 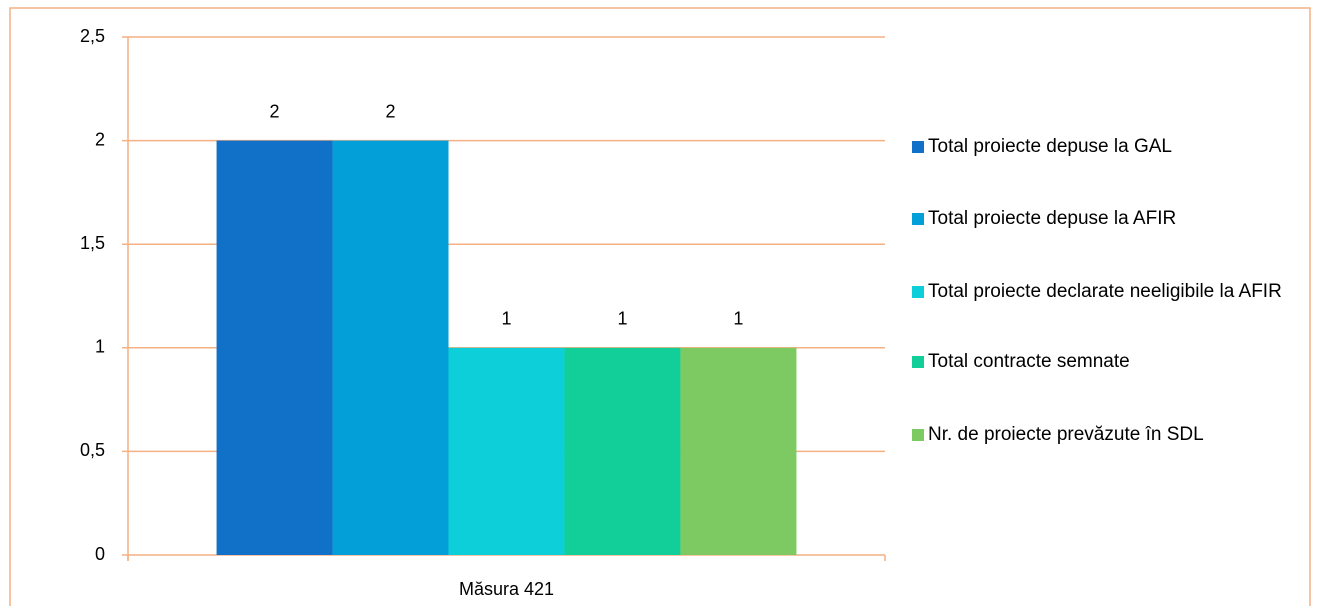 I want to click on legend-label: Total proiecte depuse la AFIR, so click(x=1052, y=218).